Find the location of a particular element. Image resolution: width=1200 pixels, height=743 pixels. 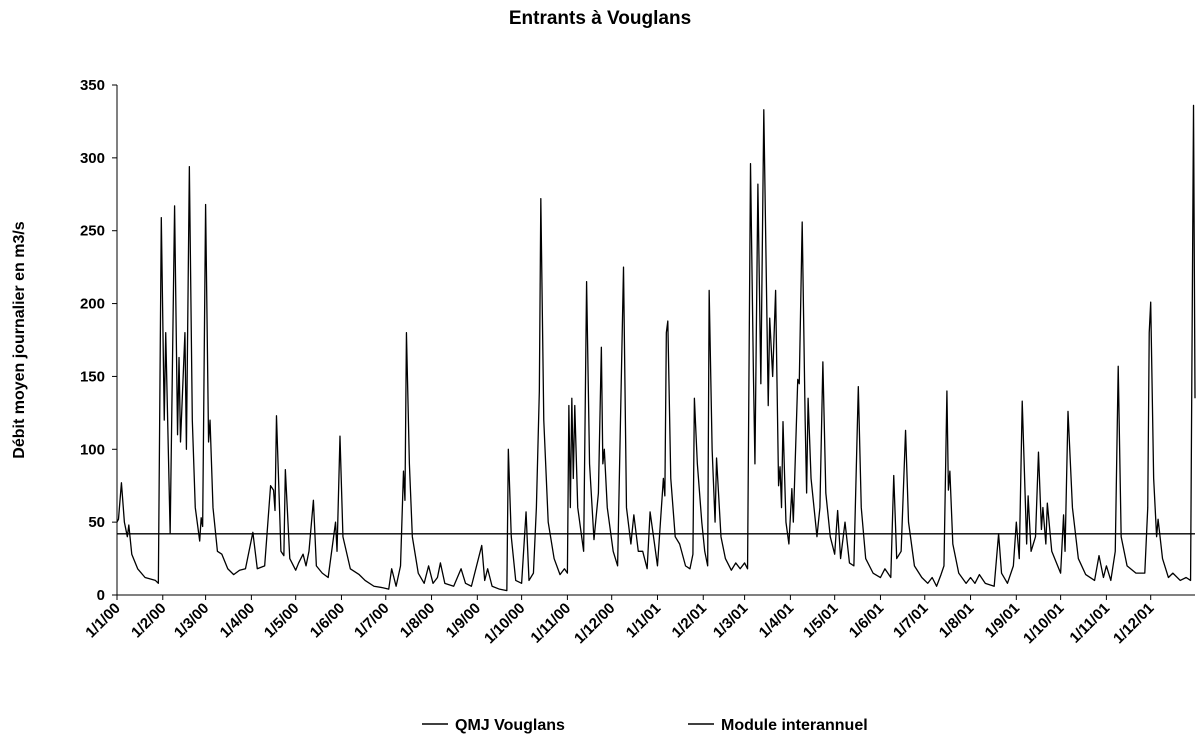

y-tick-label: 300 is located at coordinates (92, 158).